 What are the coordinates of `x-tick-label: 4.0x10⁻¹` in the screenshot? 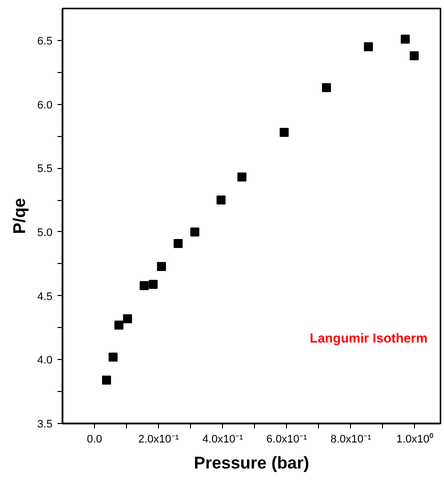 It's located at (223, 440).